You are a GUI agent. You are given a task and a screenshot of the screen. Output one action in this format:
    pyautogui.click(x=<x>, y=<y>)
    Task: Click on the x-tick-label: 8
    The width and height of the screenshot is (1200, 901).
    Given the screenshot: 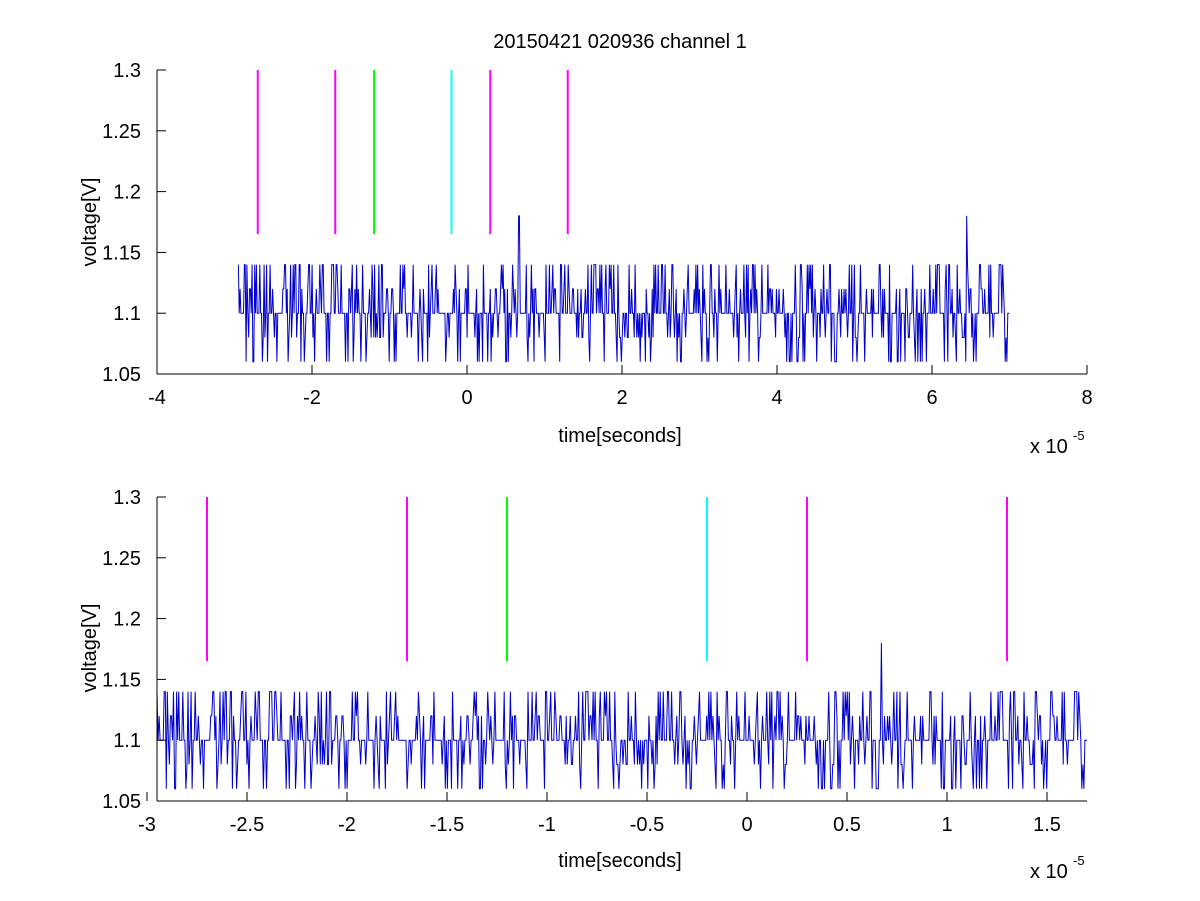 What is the action you would take?
    pyautogui.click(x=1086, y=398)
    